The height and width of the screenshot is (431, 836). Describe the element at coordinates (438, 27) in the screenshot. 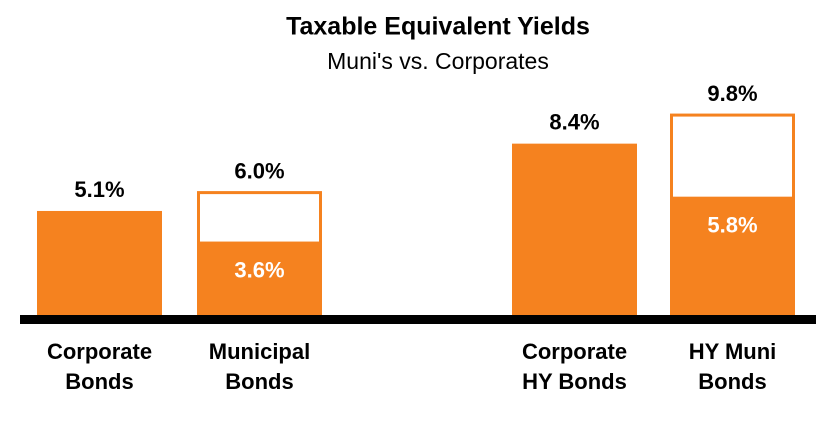

I see `chart-title: Taxable Equivalent Yields` at that location.